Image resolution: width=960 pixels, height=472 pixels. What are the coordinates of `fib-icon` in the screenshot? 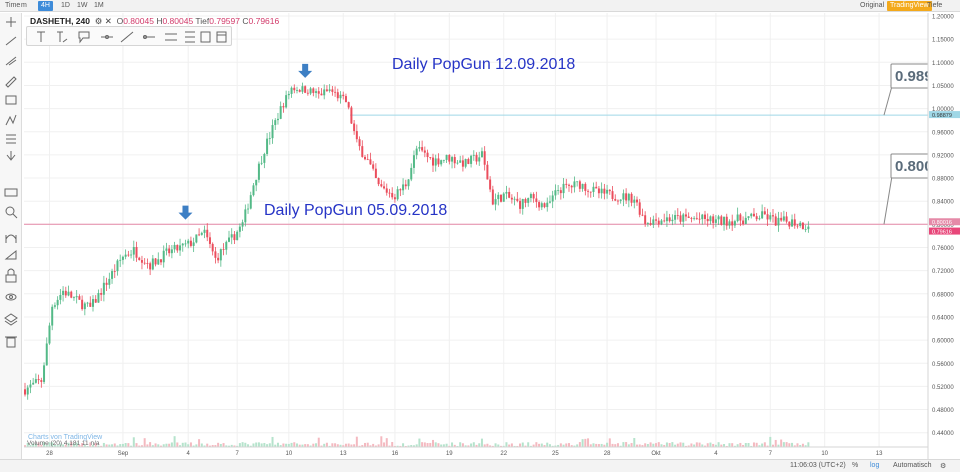 It's located at (11, 139).